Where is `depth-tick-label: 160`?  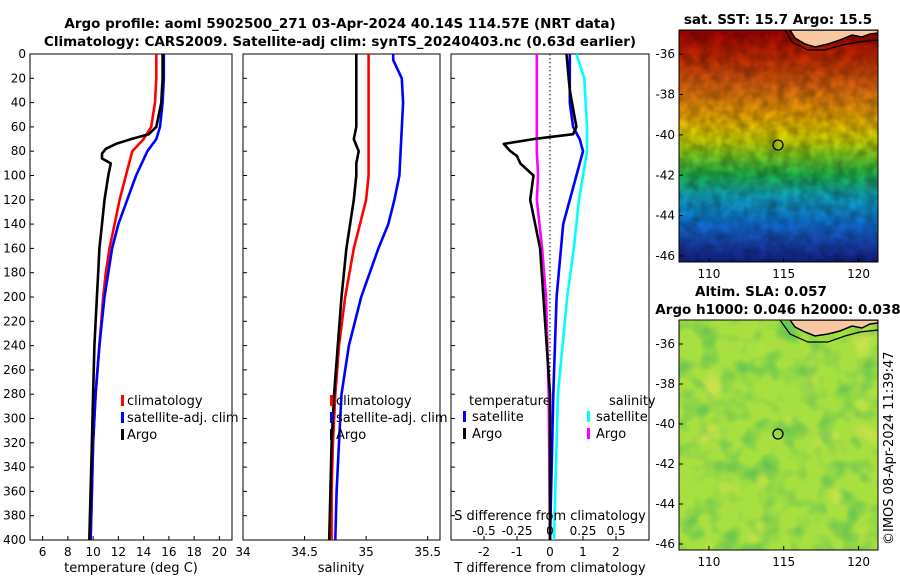 depth-tick-label: 160 is located at coordinates (14, 248).